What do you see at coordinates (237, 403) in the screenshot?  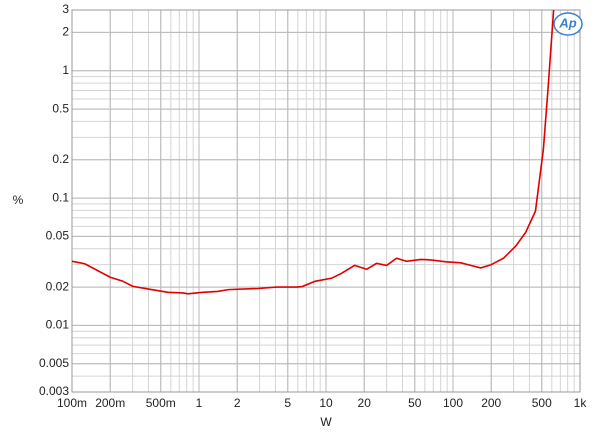 I see `x-tick-label: 2` at bounding box center [237, 403].